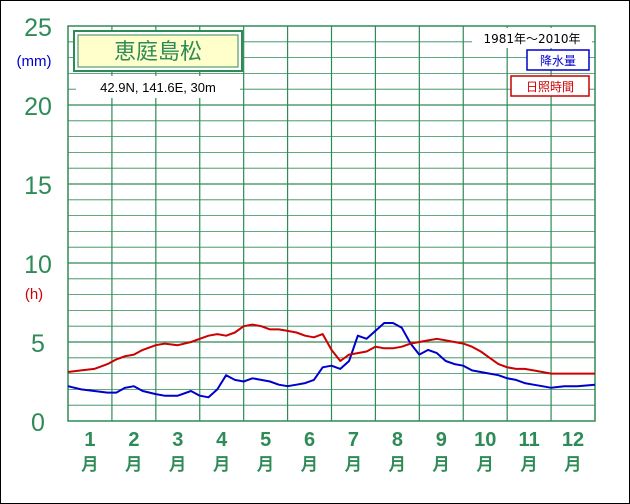 This screenshot has width=630, height=504. I want to click on x-tick-label-month: 6, so click(309, 440).